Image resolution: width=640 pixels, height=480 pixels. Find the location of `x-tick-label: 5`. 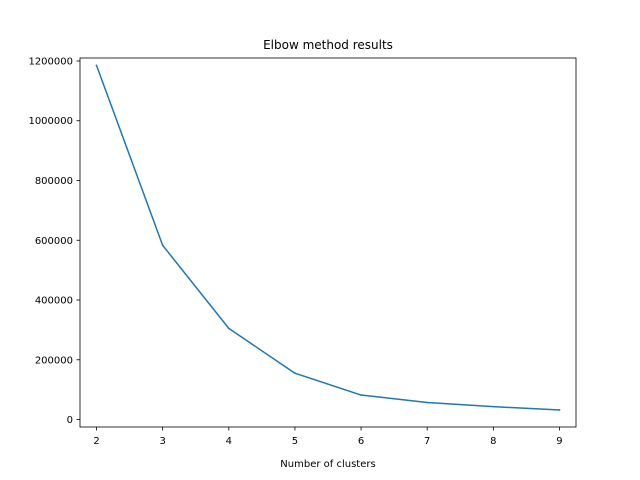

x-tick-label: 5 is located at coordinates (295, 441).